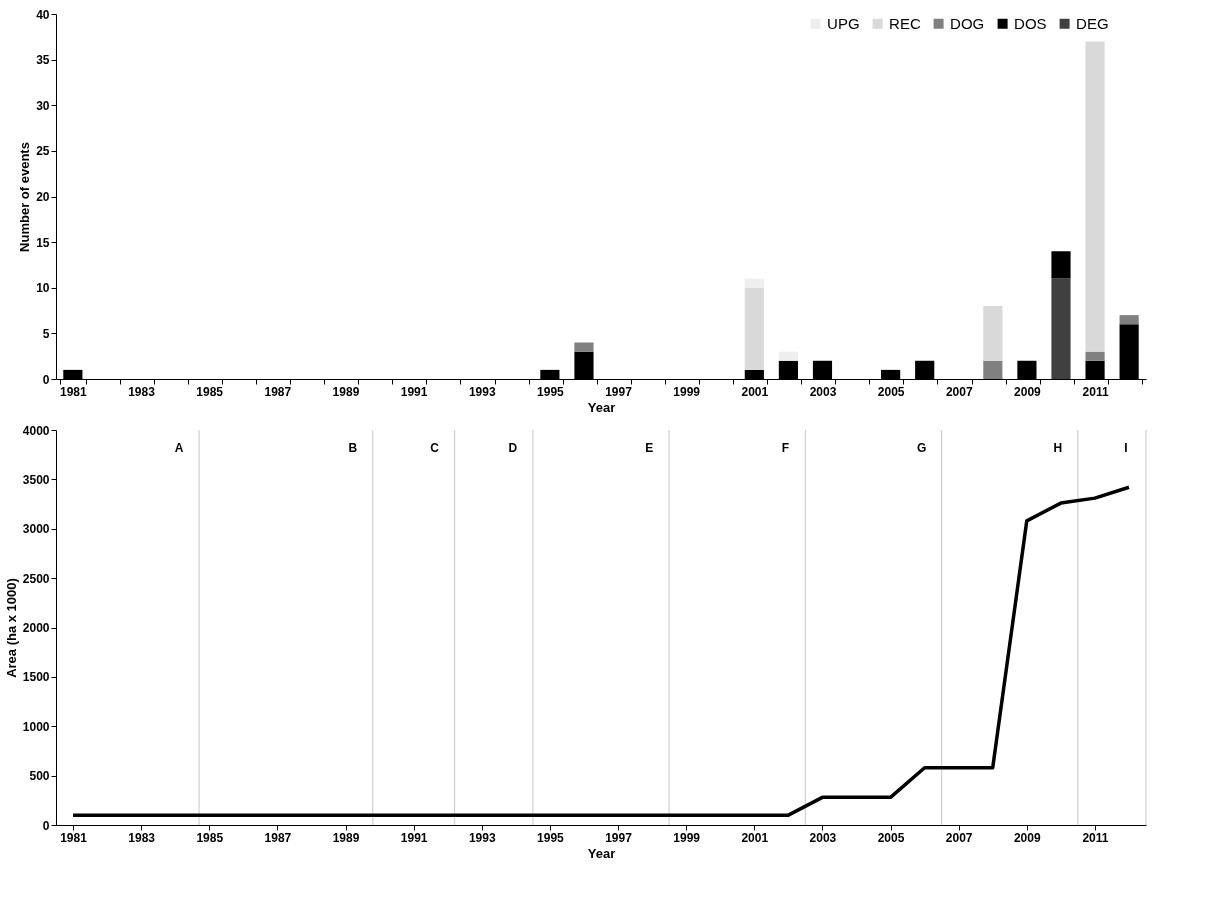 The image size is (1207, 905). Describe the element at coordinates (11, 628) in the screenshot. I see `y-axis-title: Area (ha x 1000)` at that location.